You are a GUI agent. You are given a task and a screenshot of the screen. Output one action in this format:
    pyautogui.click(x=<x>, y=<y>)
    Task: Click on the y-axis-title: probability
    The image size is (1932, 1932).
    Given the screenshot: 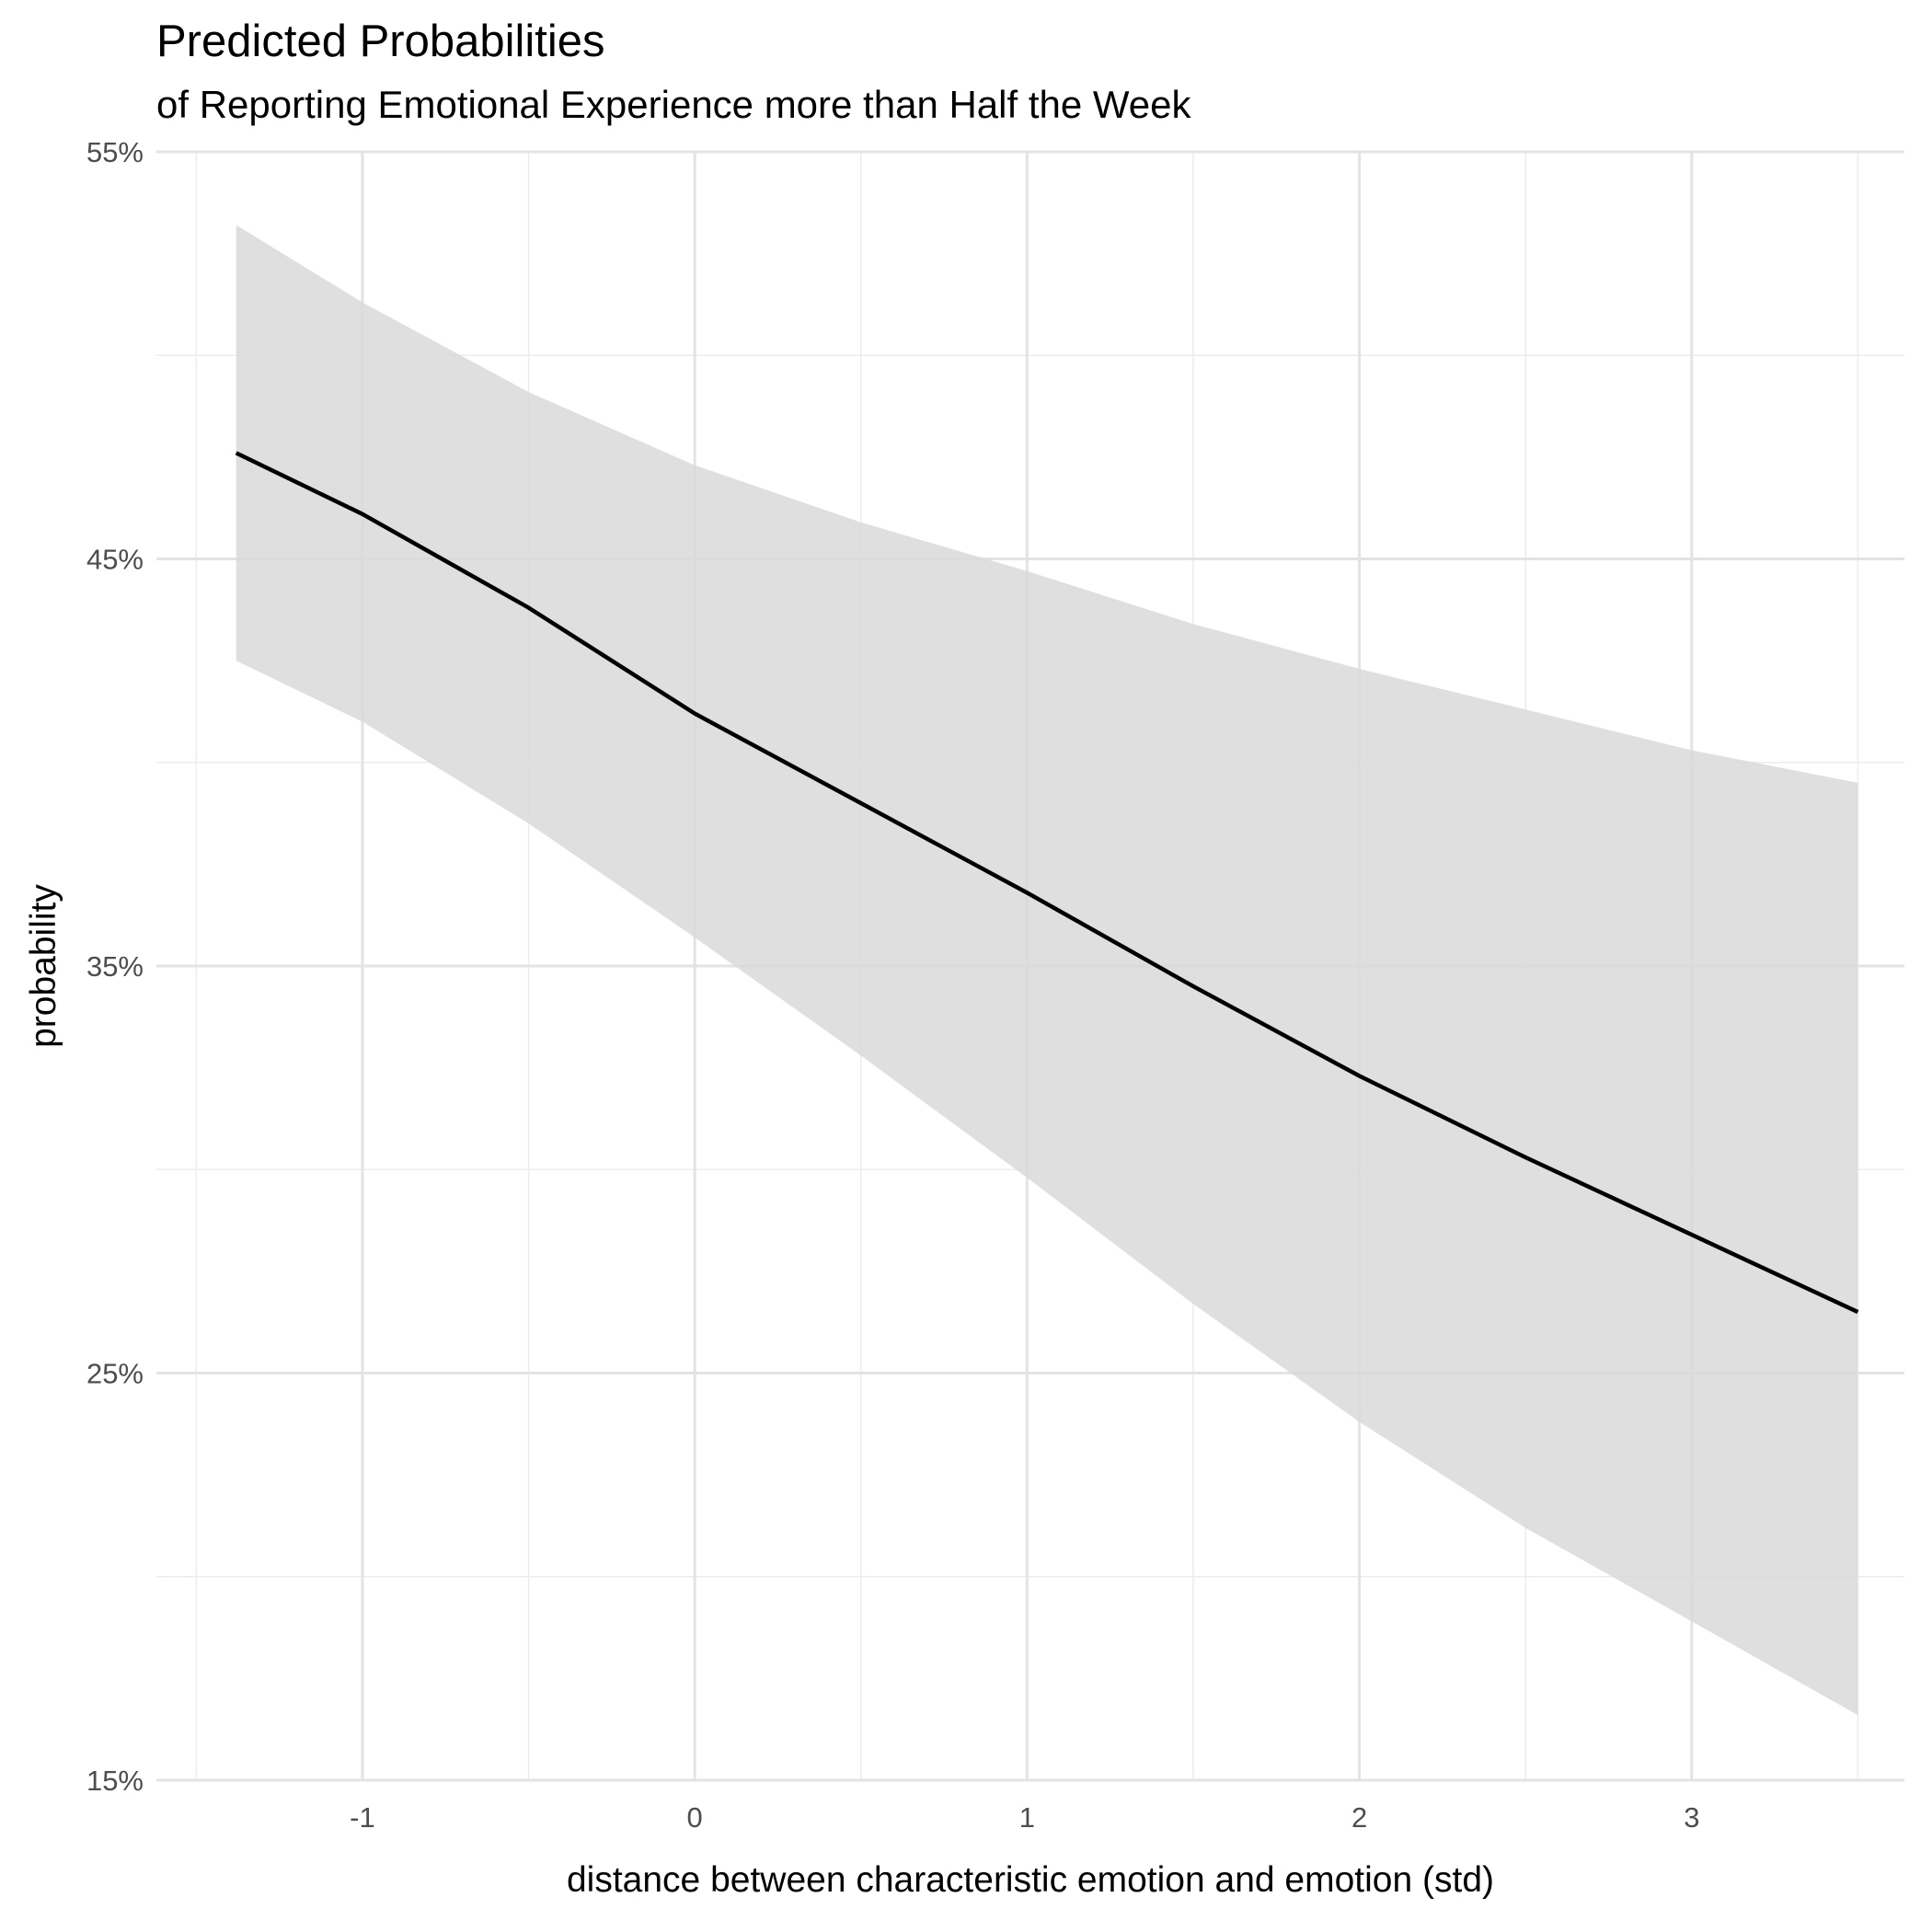 What is the action you would take?
    pyautogui.click(x=43, y=966)
    